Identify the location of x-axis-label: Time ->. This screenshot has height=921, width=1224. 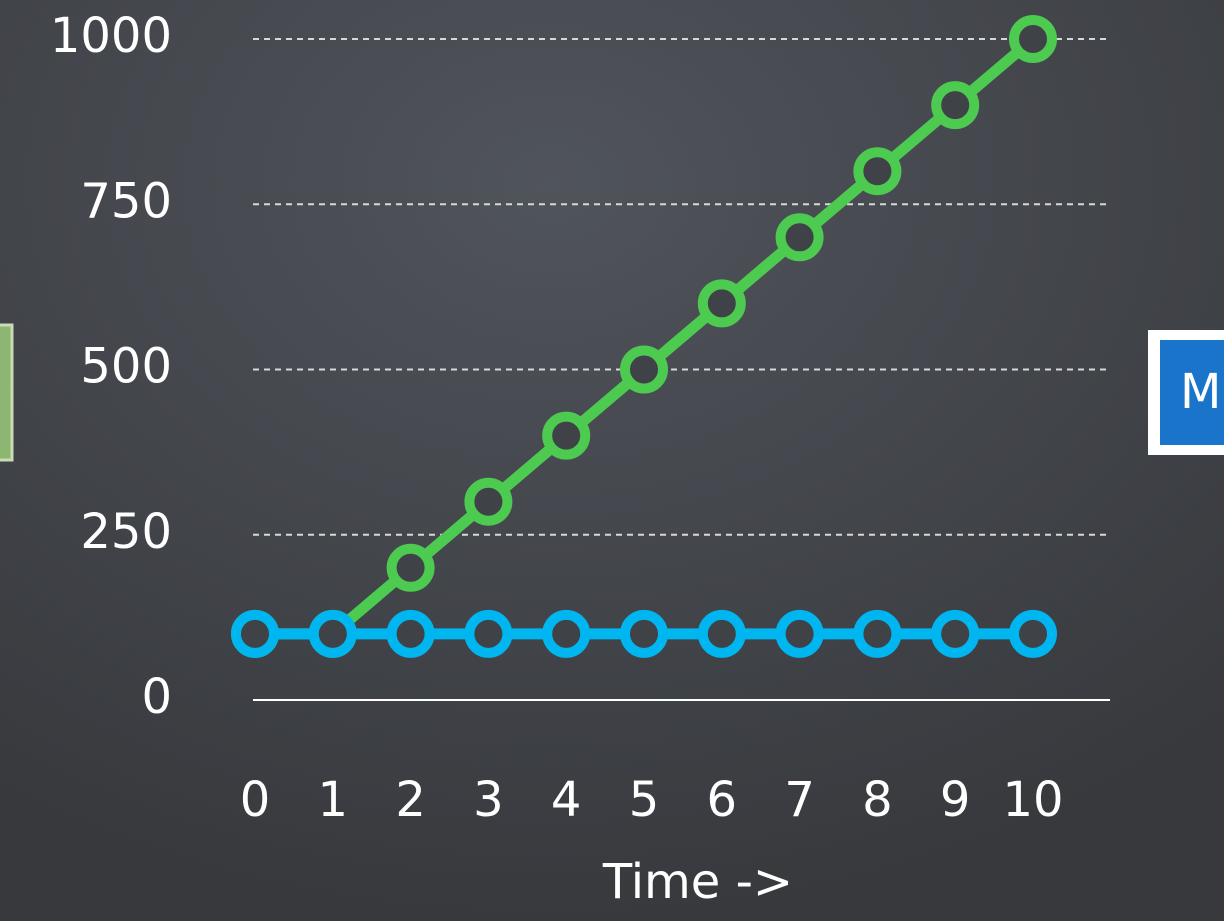
(697, 882).